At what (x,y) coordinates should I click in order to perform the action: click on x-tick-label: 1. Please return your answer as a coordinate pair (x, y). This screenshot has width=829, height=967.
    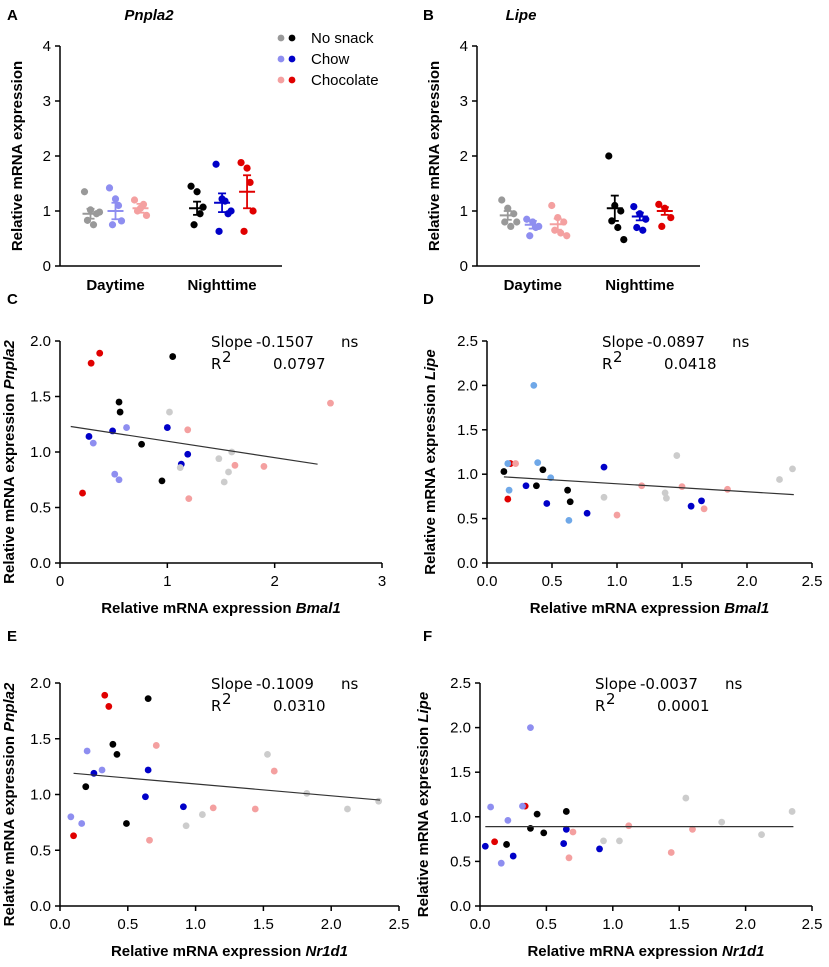
    Looking at the image, I should click on (167, 581).